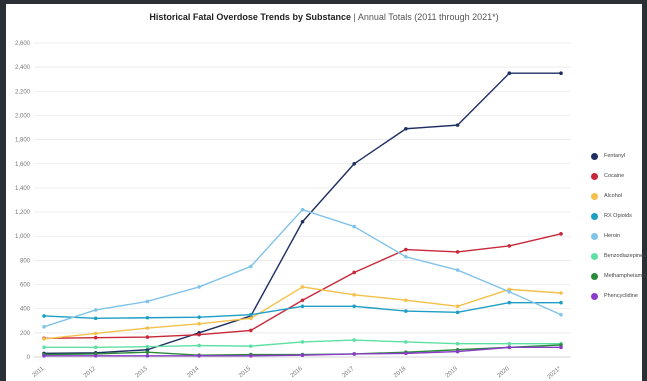  Describe the element at coordinates (619, 216) in the screenshot. I see `legend-item: RX Opioids` at that location.